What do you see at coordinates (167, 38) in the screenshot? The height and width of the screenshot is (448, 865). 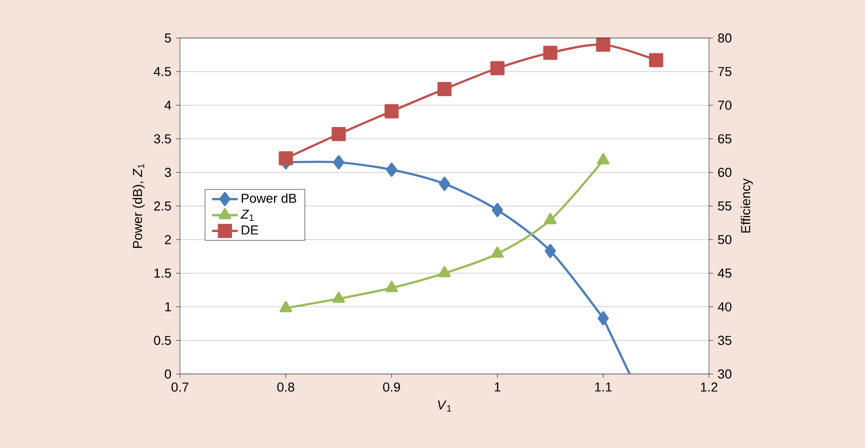 I see `y-tick-label: 5` at bounding box center [167, 38].